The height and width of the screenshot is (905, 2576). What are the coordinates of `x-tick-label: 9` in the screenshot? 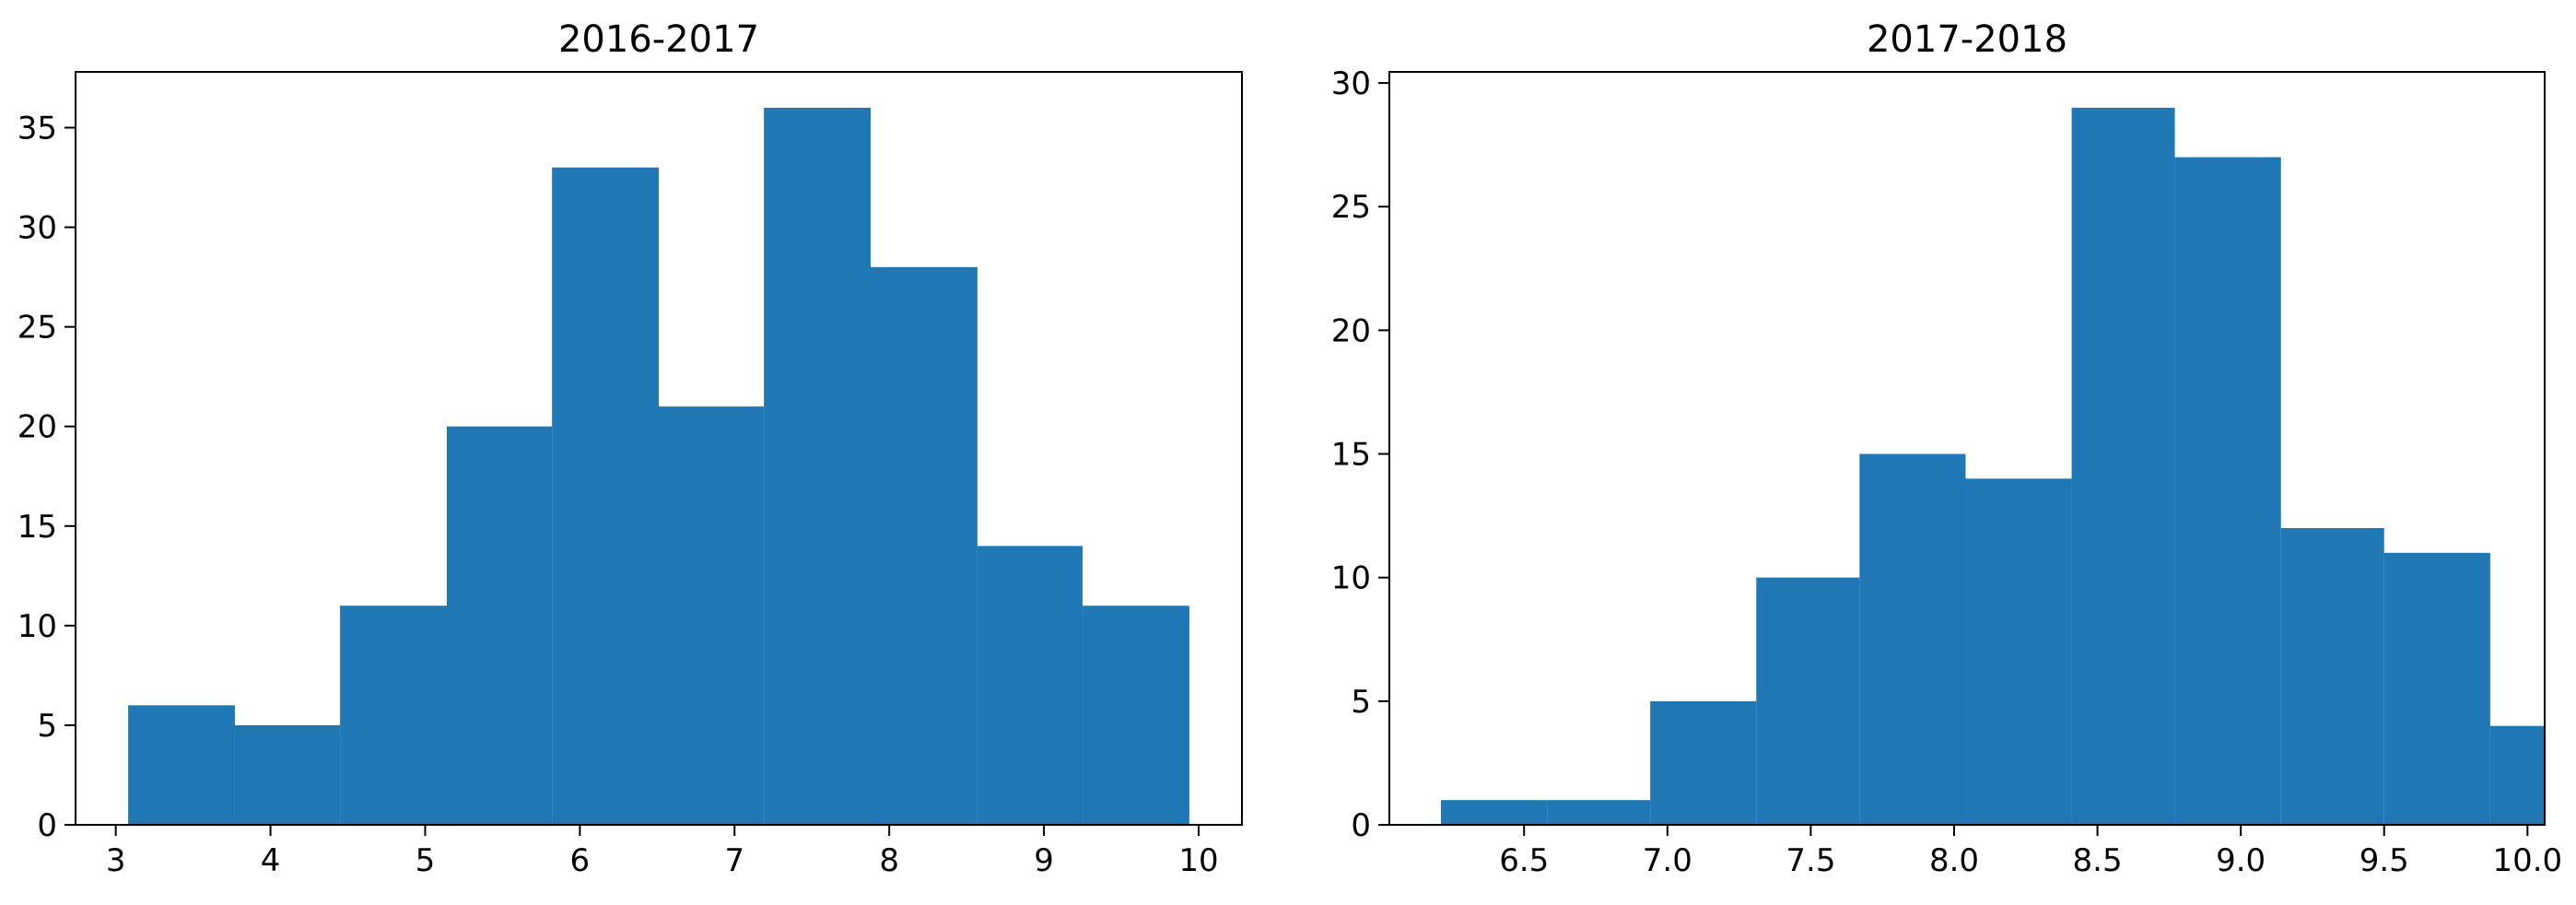 It's located at (1044, 860).